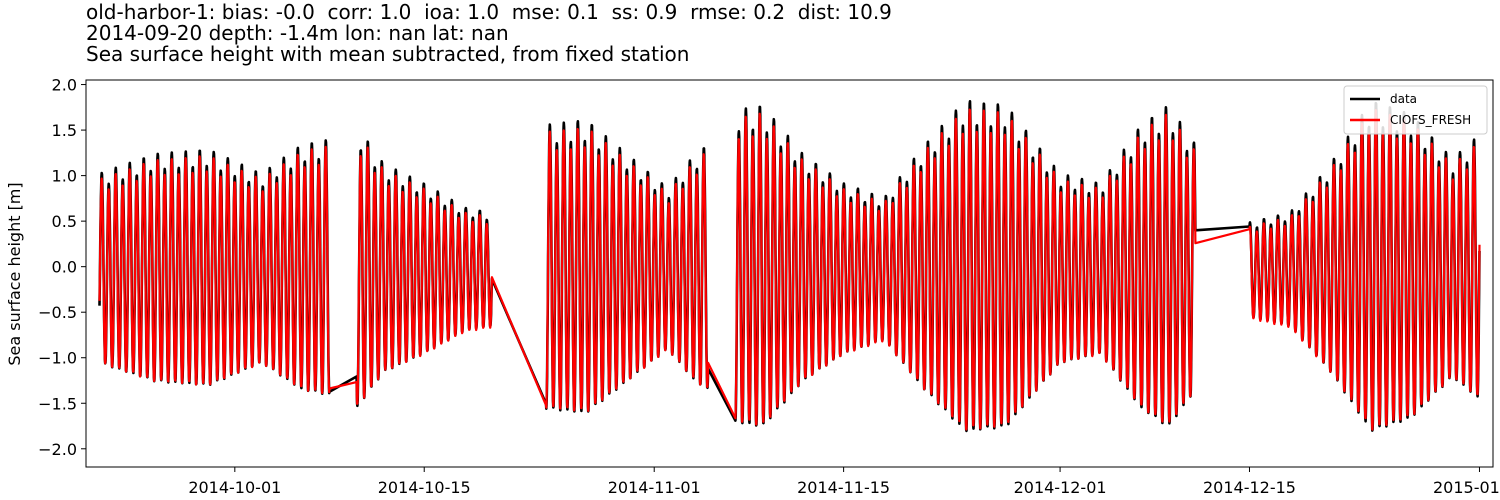 Image resolution: width=1500 pixels, height=500 pixels. I want to click on x-tick-label: 2014-12-01, so click(1060, 487).